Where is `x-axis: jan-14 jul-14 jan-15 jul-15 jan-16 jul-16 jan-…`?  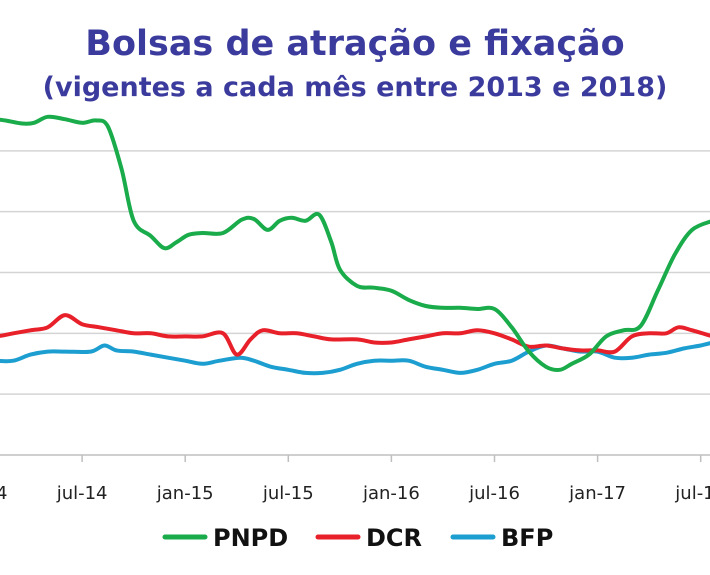 x-axis: jan-14 jul-14 jan-15 jul-15 jan-16 jul-16 jan-… is located at coordinates (355, 479).